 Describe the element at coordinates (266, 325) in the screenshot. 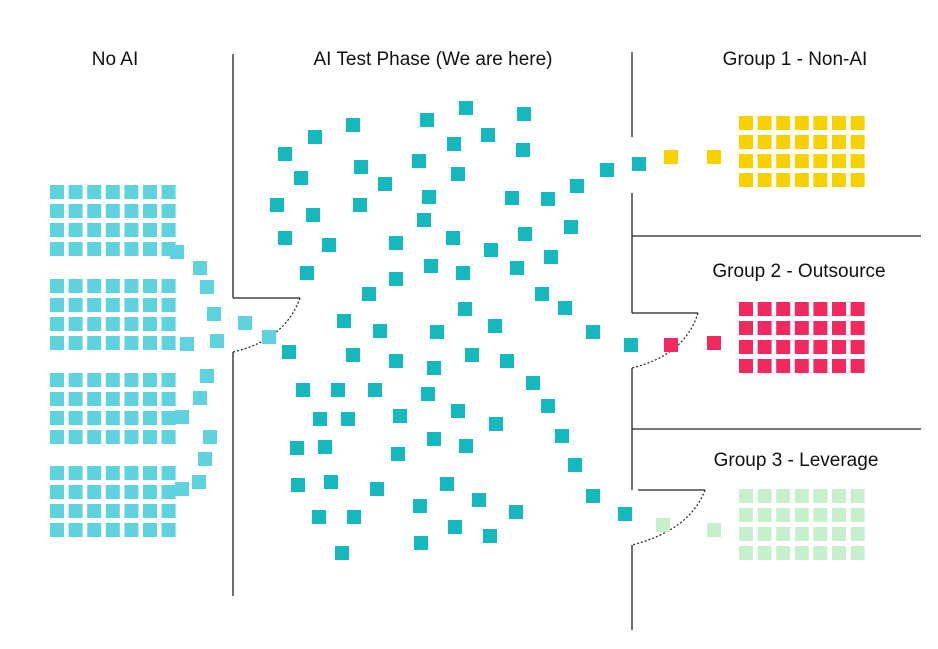

I see `funnel-left-dashed` at that location.